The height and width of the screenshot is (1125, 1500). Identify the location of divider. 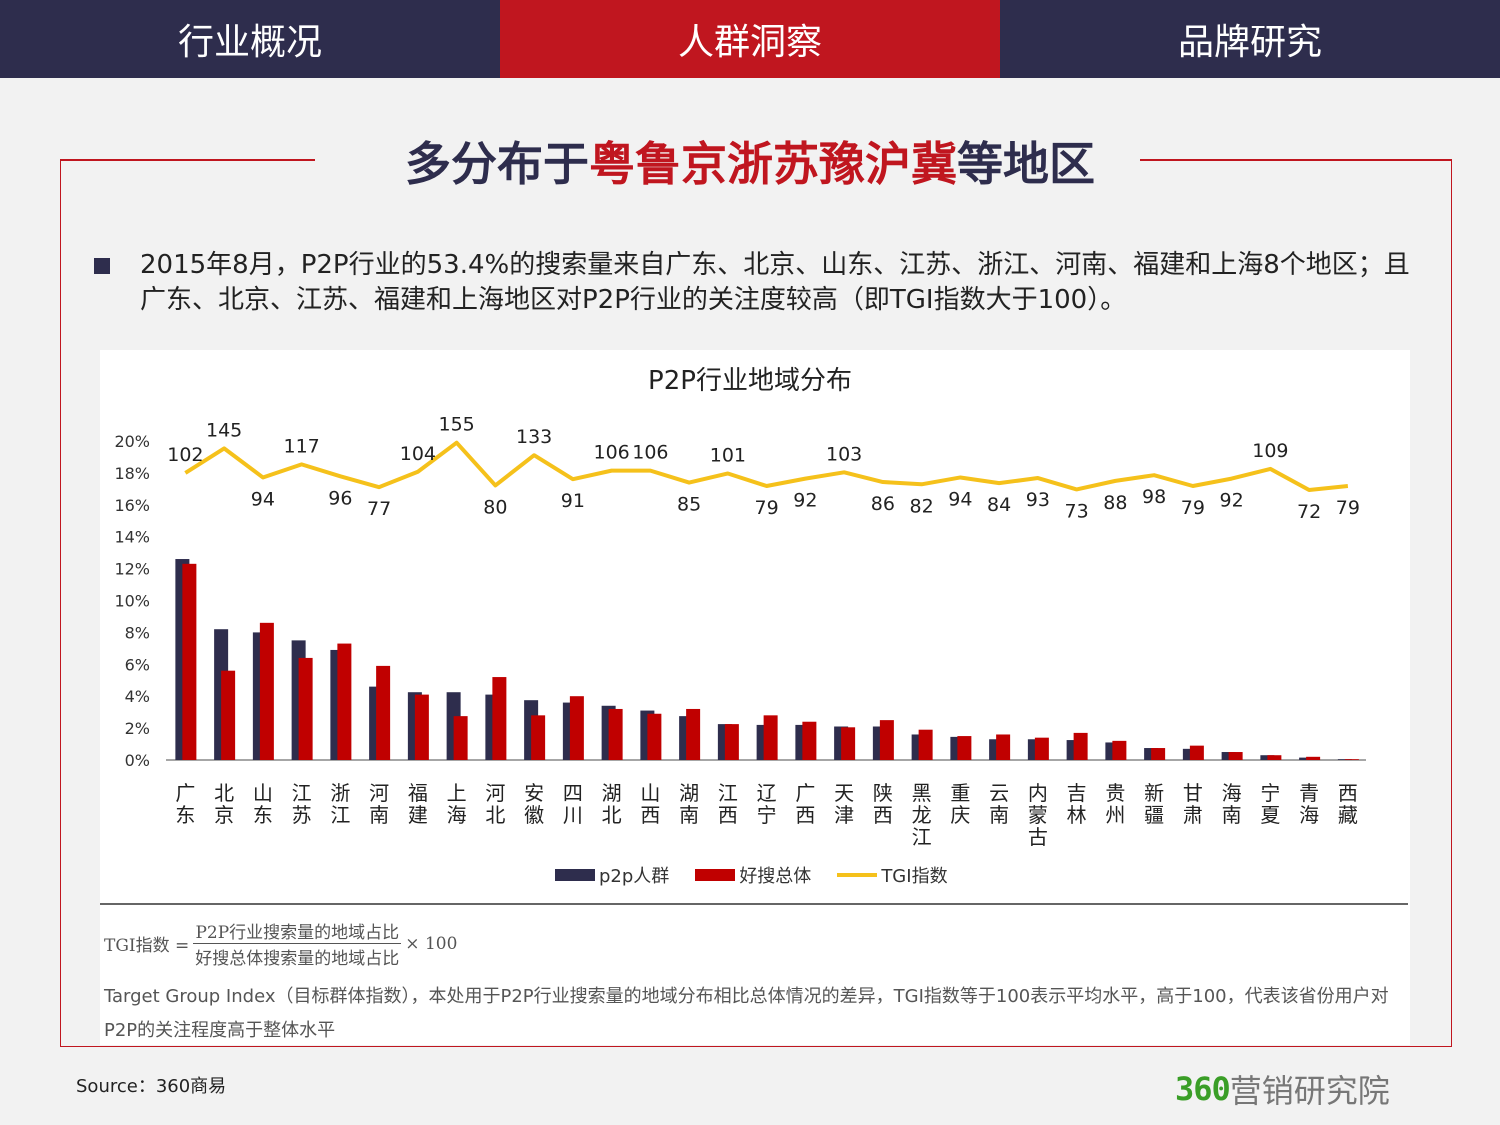
(754, 904).